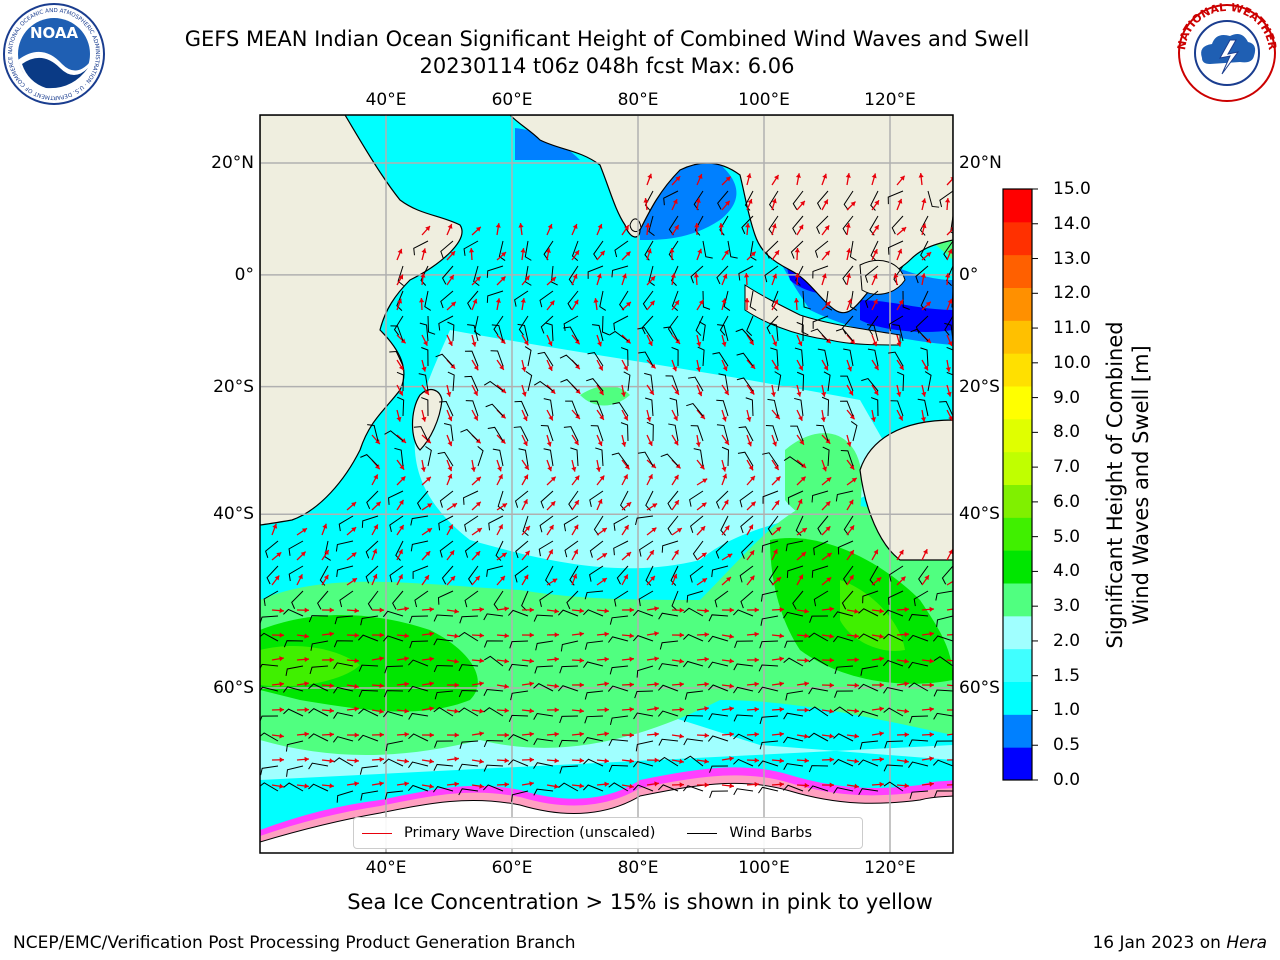 This screenshot has height=960, width=1280. Describe the element at coordinates (771, 833) in the screenshot. I see `legend-wind-label: Wind Barbs` at that location.